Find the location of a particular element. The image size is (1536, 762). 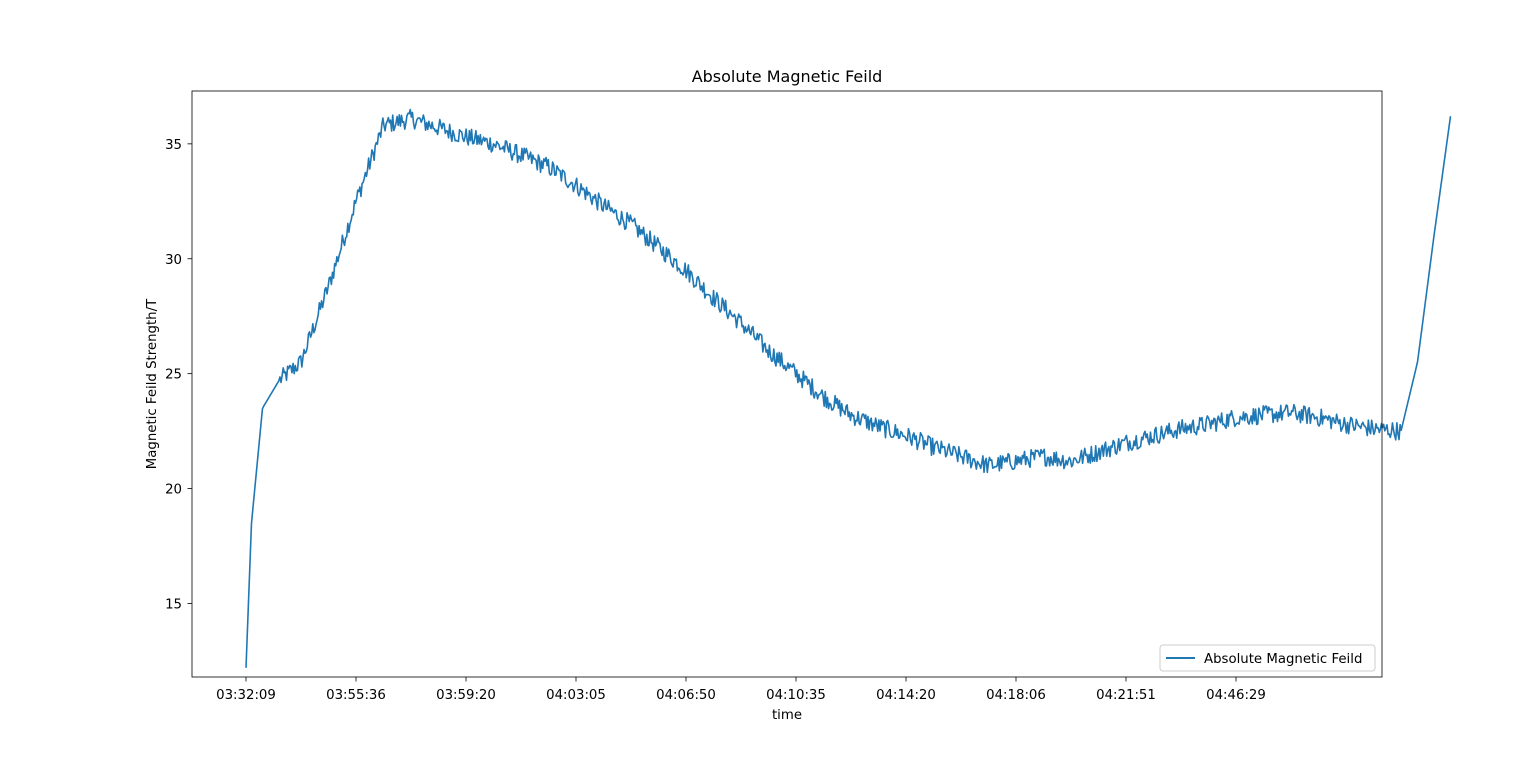

x-axis-label: time is located at coordinates (787, 715).